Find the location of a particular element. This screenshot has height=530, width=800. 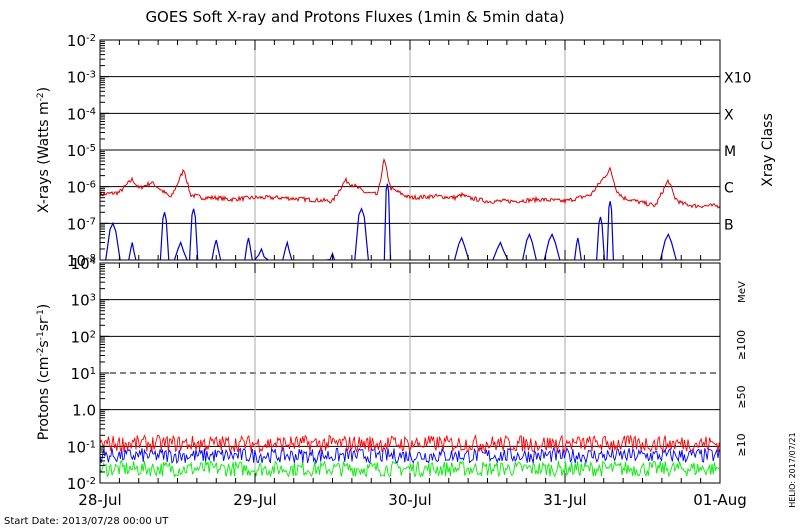

y-tick-label: 10⁻⁴ is located at coordinates (81, 114).